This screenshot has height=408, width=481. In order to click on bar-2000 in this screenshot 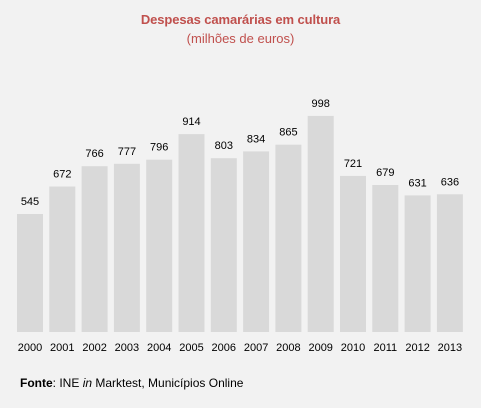, I will do `click(30, 273)`.